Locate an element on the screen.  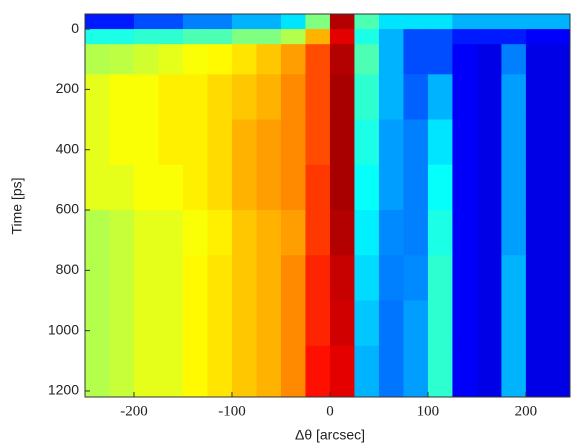
x-tick-label: 0 is located at coordinates (330, 411).